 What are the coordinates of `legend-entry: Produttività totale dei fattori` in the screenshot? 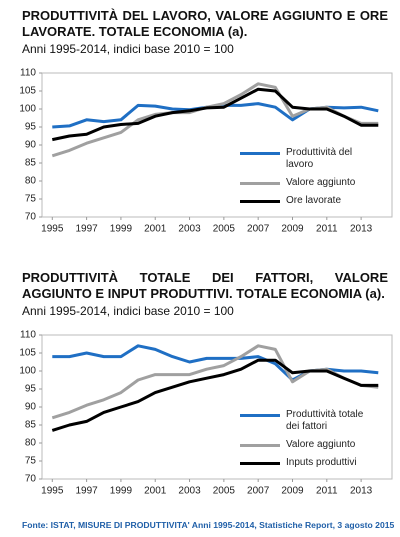 It's located at (302, 421).